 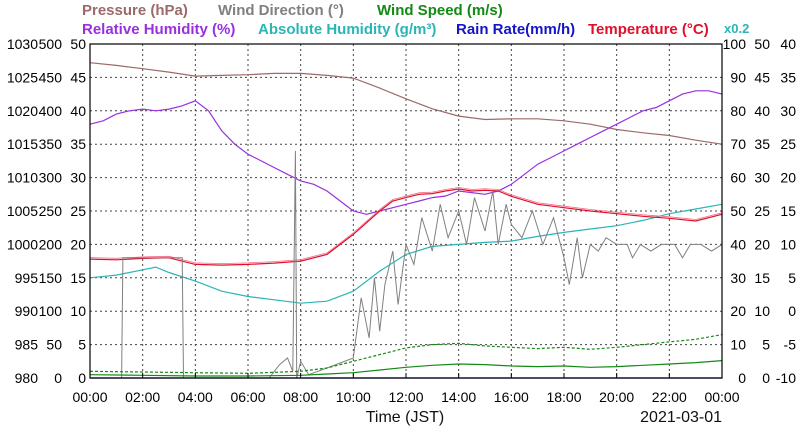 I want to click on y-tick-pressure: 1010, so click(x=22, y=178).